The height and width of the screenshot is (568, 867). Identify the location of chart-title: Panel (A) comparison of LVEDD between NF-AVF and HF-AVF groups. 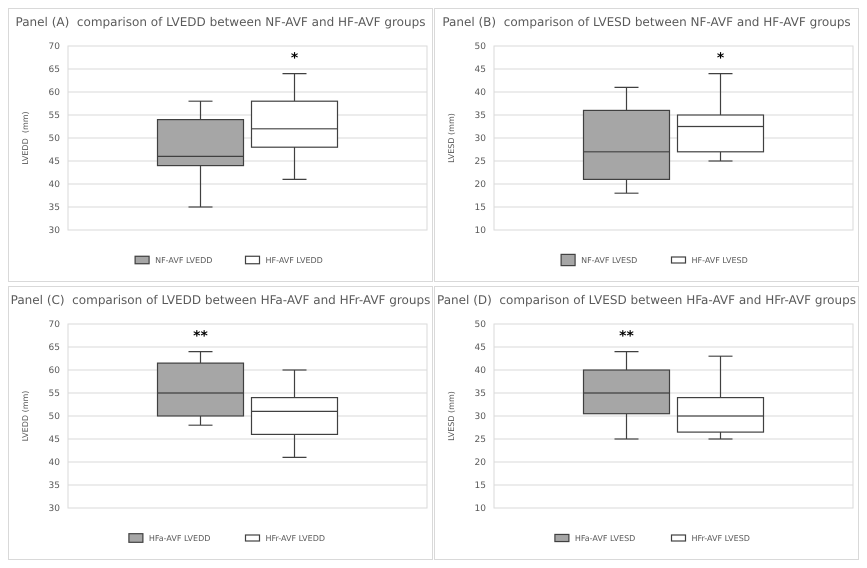
(221, 22).